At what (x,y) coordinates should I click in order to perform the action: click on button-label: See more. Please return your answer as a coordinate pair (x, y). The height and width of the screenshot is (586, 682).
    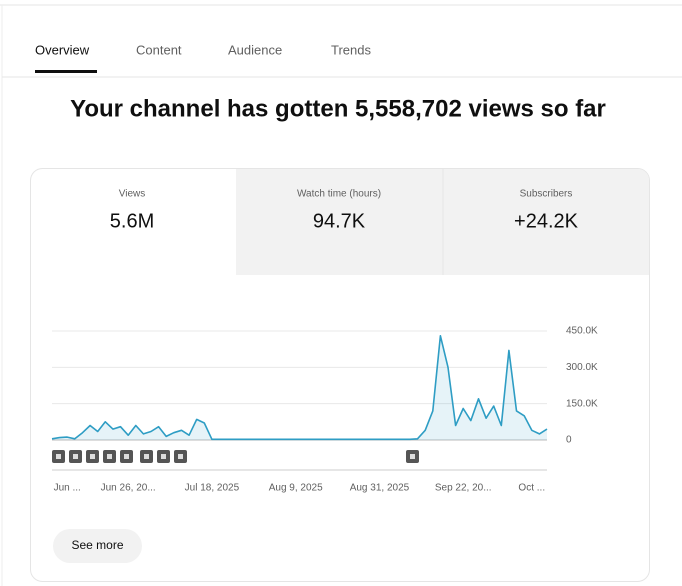
    Looking at the image, I should click on (97, 545).